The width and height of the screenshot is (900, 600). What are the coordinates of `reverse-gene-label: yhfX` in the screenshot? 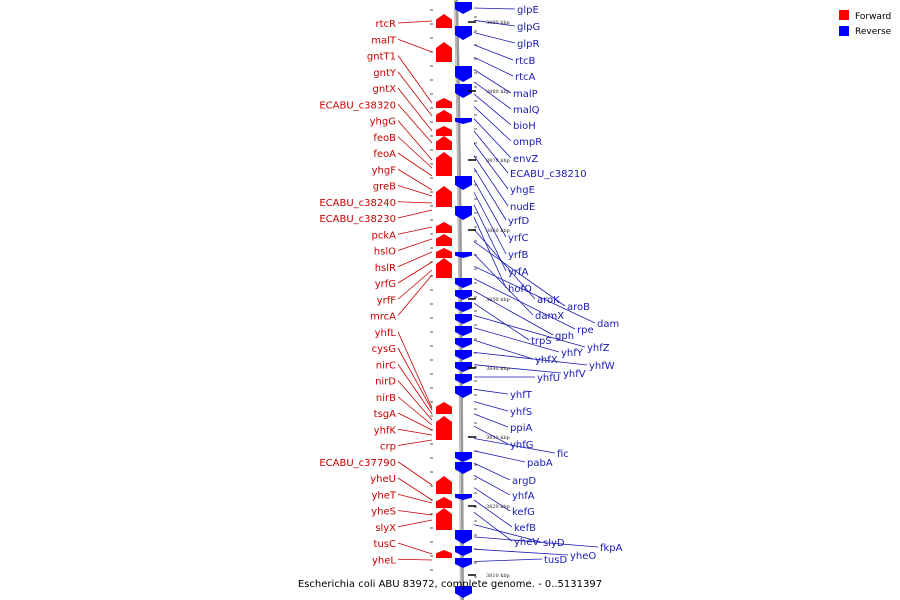 It's located at (546, 360).